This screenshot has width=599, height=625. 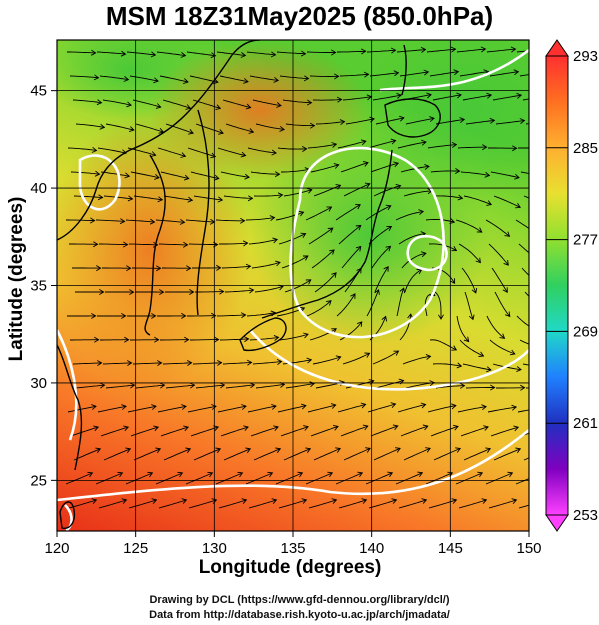 I want to click on coastline-sakhalin, so click(x=404, y=70).